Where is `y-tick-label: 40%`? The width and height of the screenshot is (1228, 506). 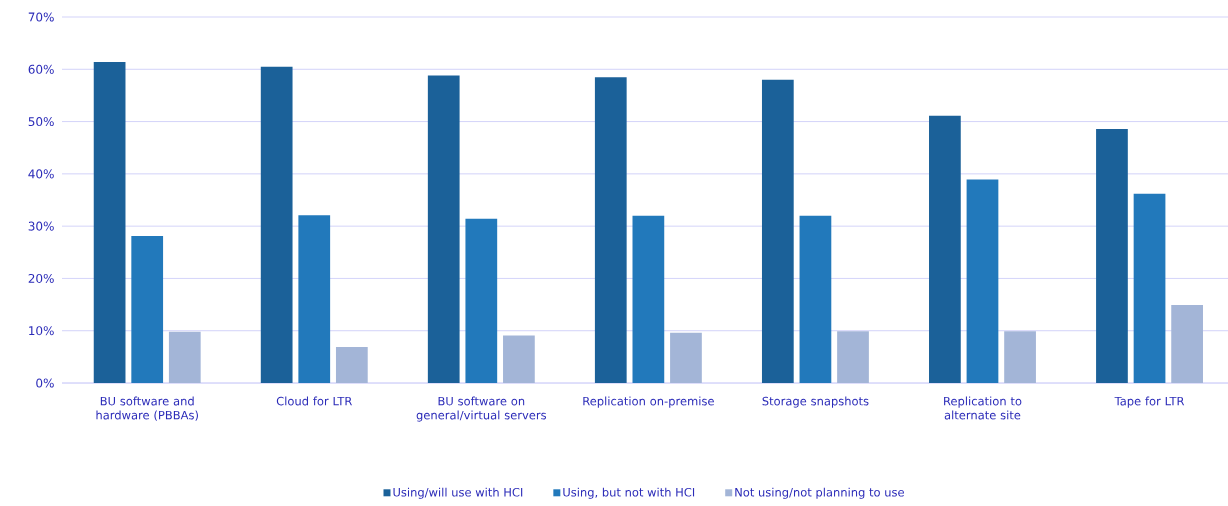
y-tick-label: 40% is located at coordinates (41, 174).